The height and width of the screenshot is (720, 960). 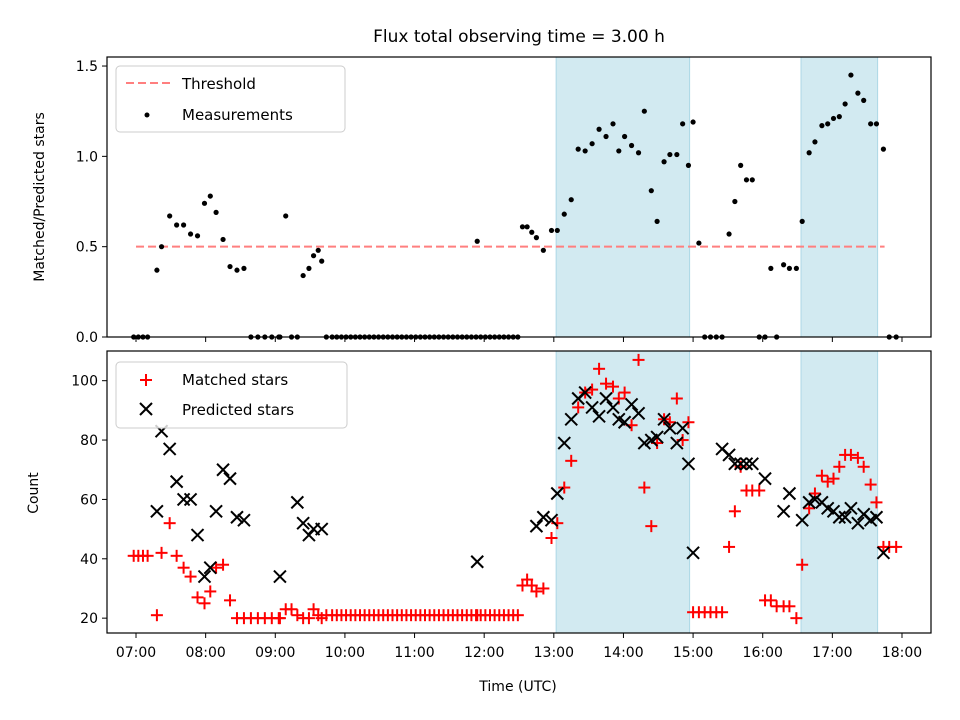 I want to click on bottom-y-tick-label: 40, so click(x=89, y=560).